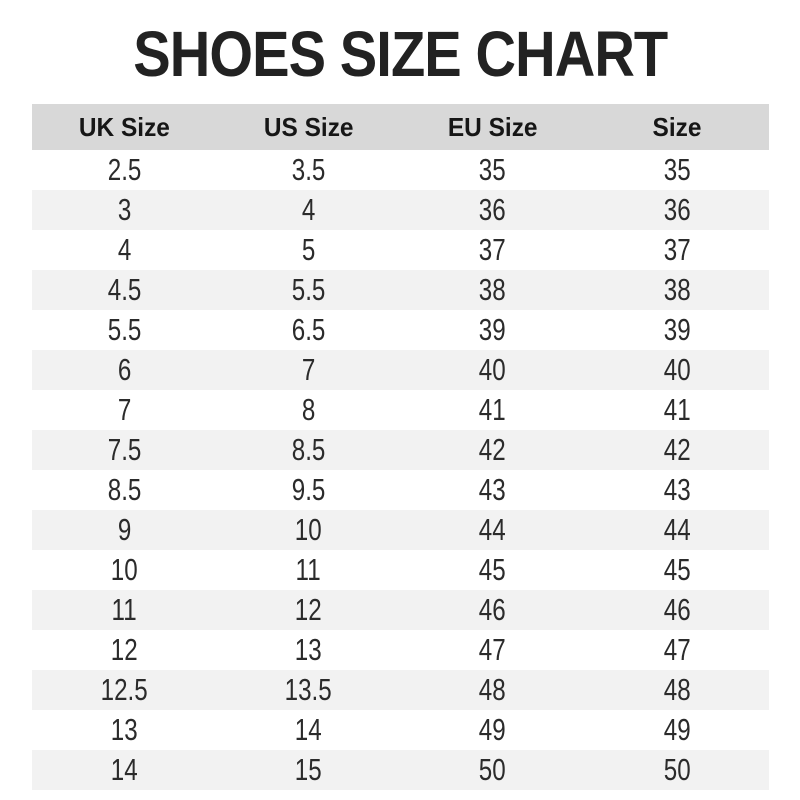  Describe the element at coordinates (124, 209) in the screenshot. I see `cell-value: 3` at that location.